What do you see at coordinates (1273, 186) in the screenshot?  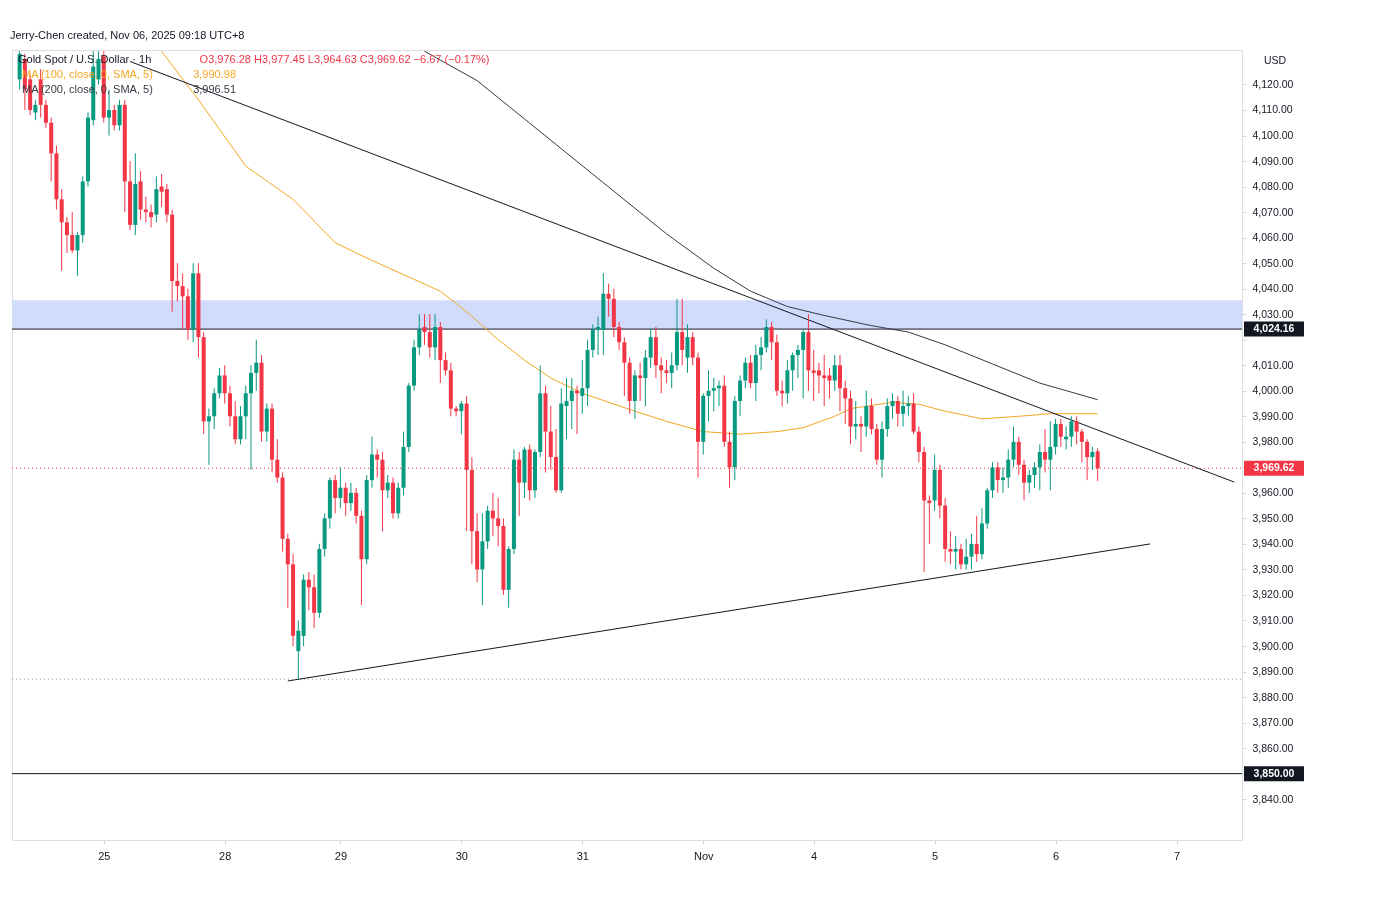 I see `y-tick-label: 4,080.00` at bounding box center [1273, 186].